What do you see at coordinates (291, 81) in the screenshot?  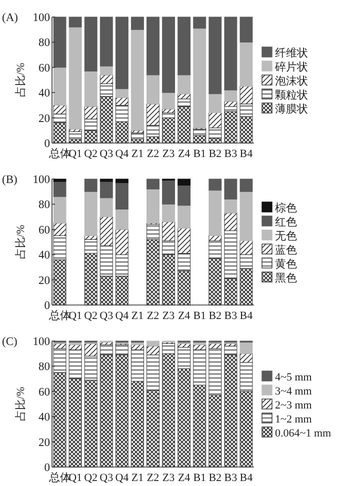 I see `text: 泡沫状` at bounding box center [291, 81].